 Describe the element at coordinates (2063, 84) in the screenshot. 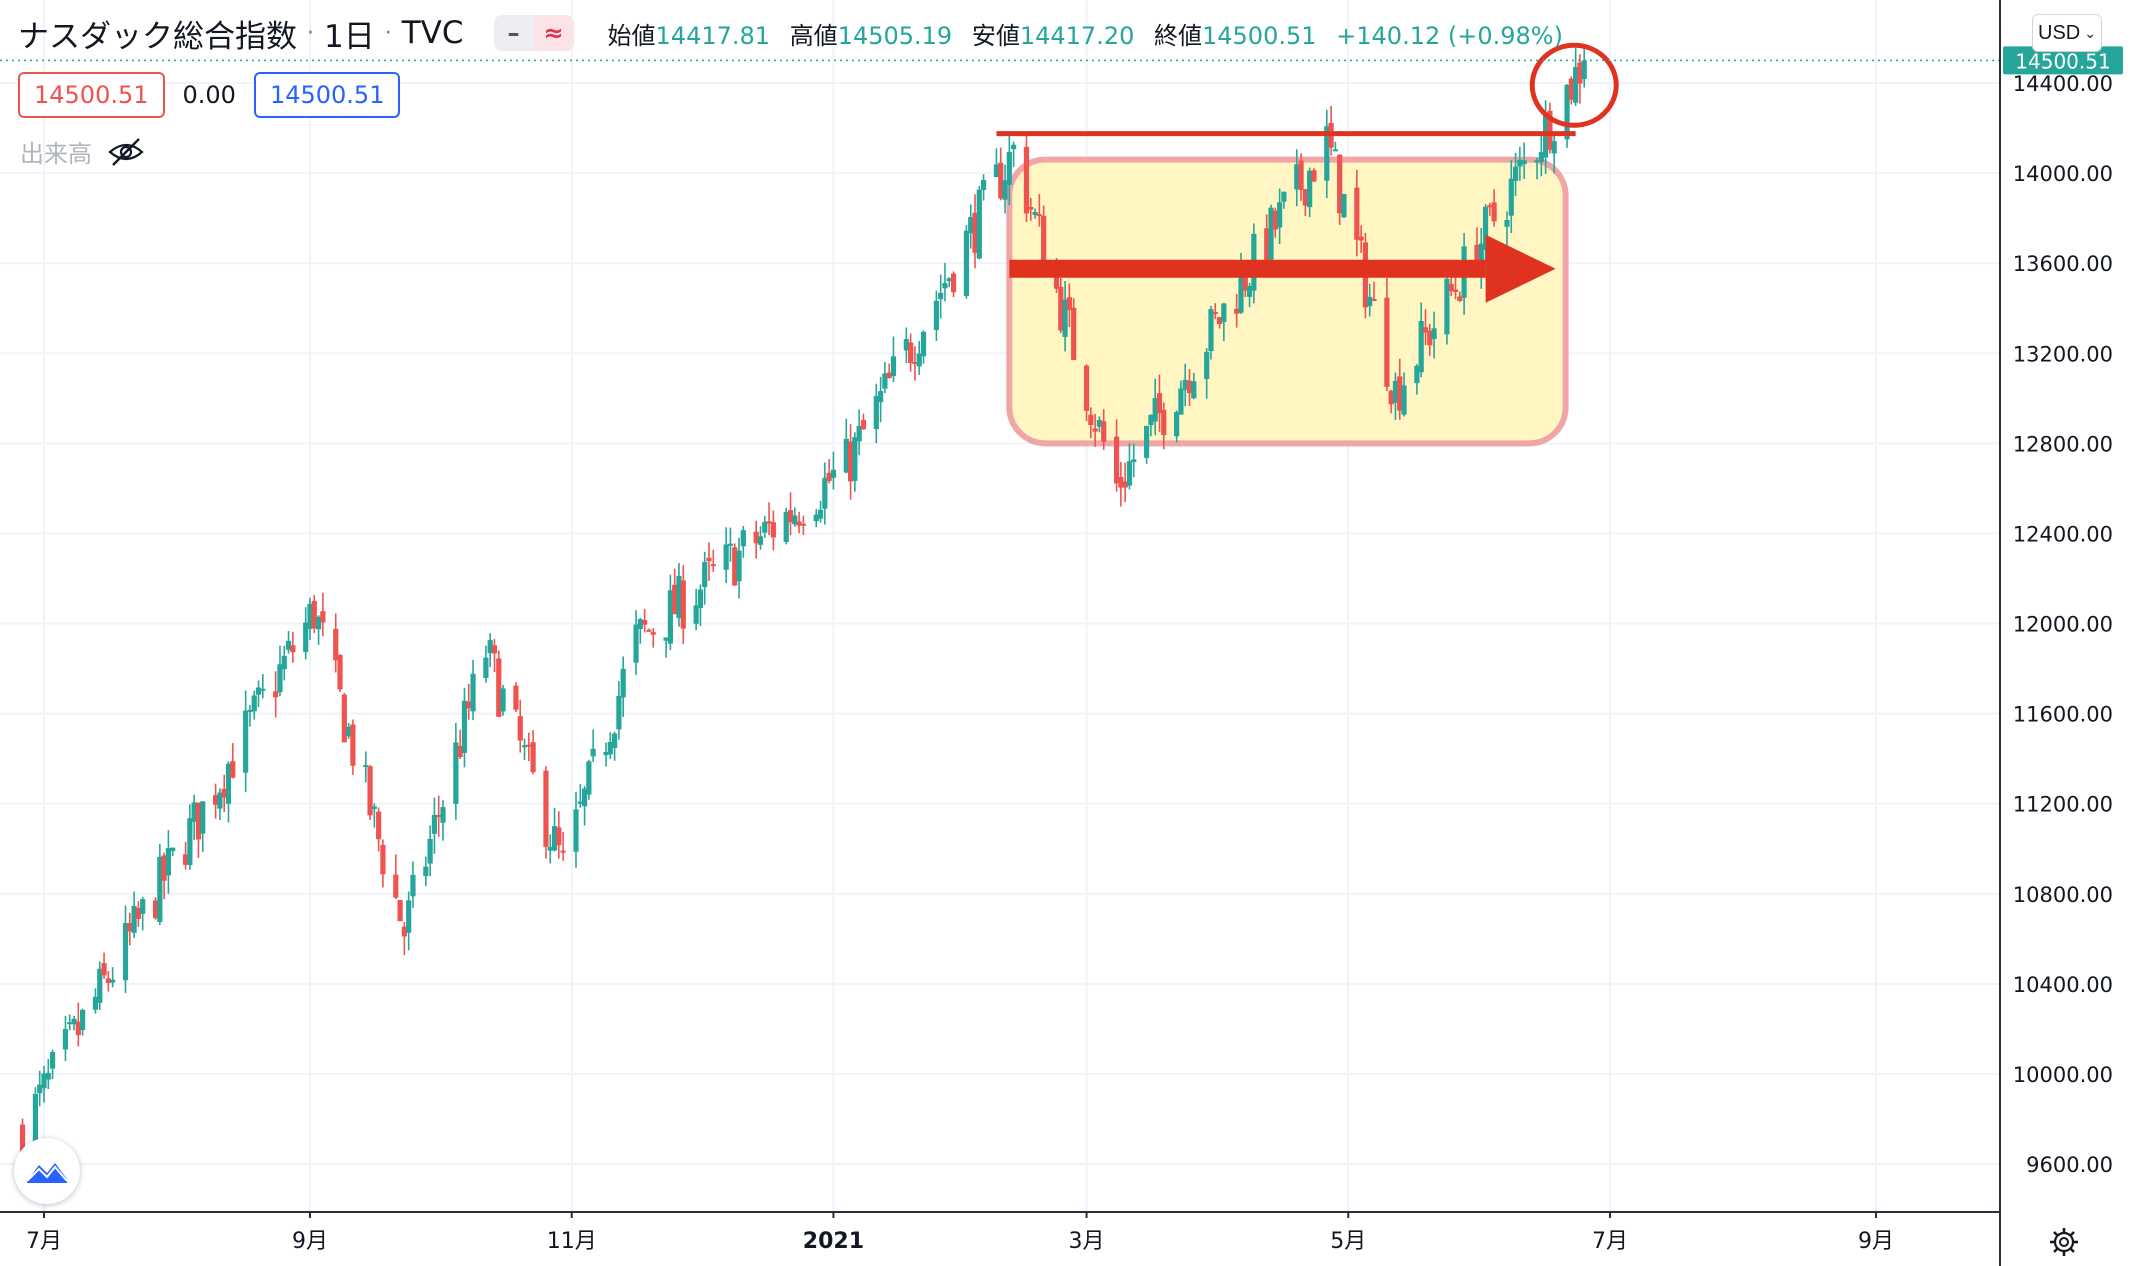

I see `y-tick-label: 14400.00` at that location.